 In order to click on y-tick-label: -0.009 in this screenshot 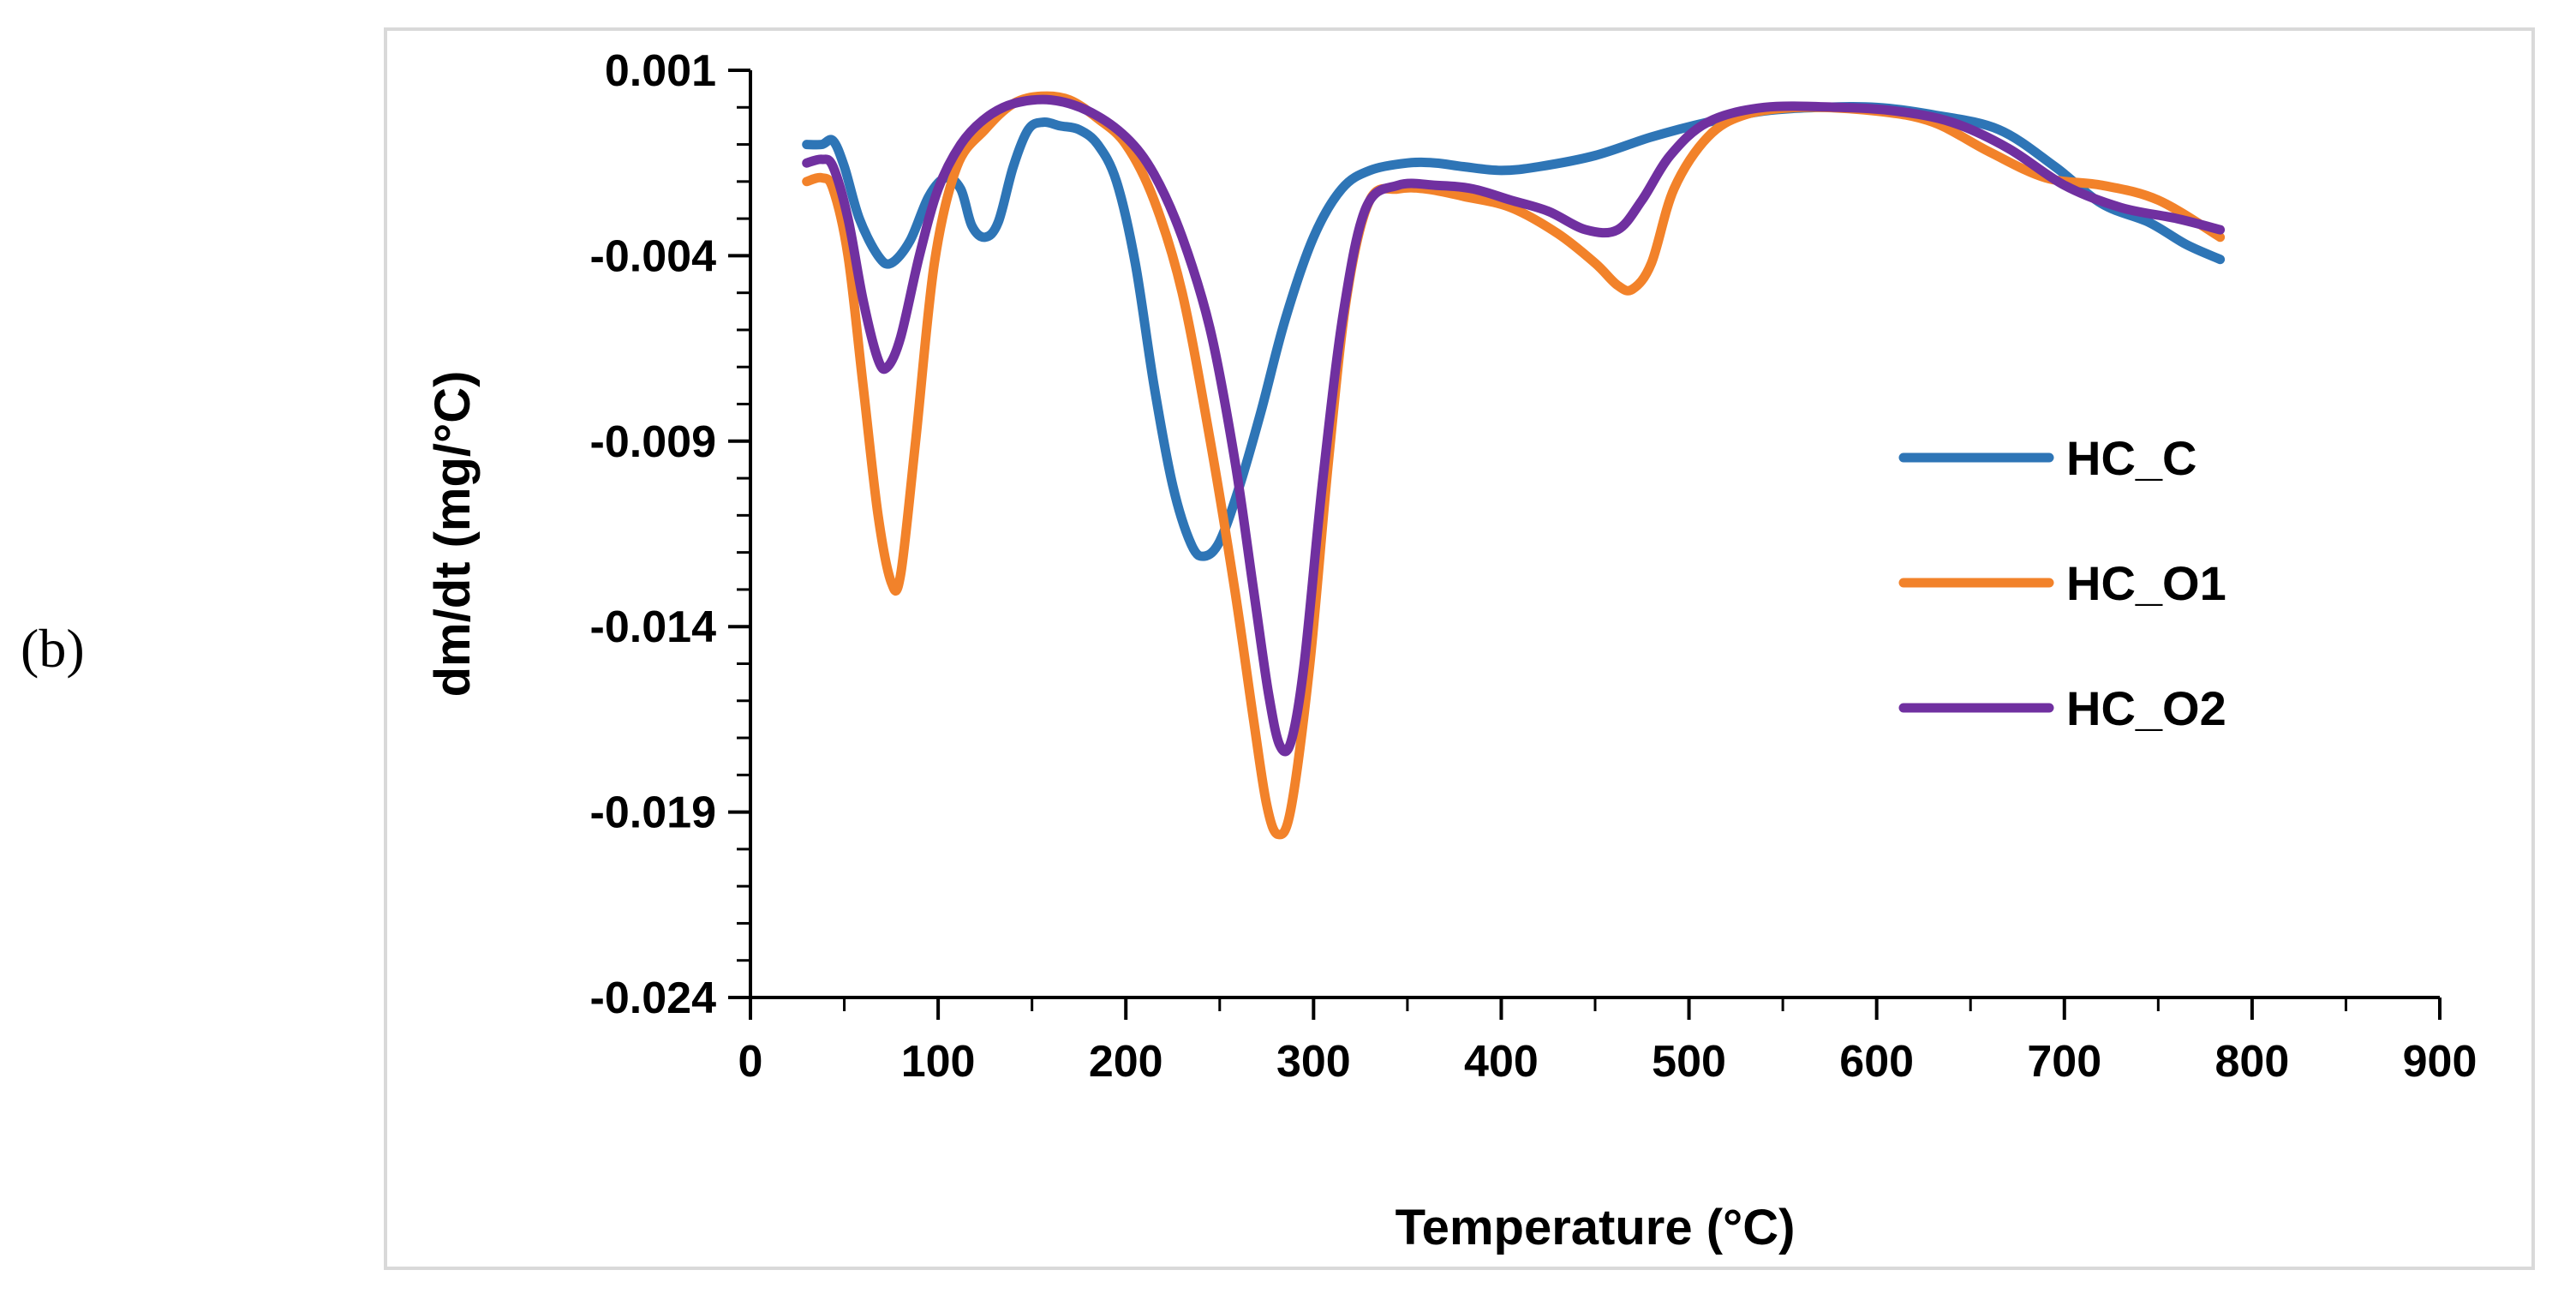, I will do `click(653, 442)`.